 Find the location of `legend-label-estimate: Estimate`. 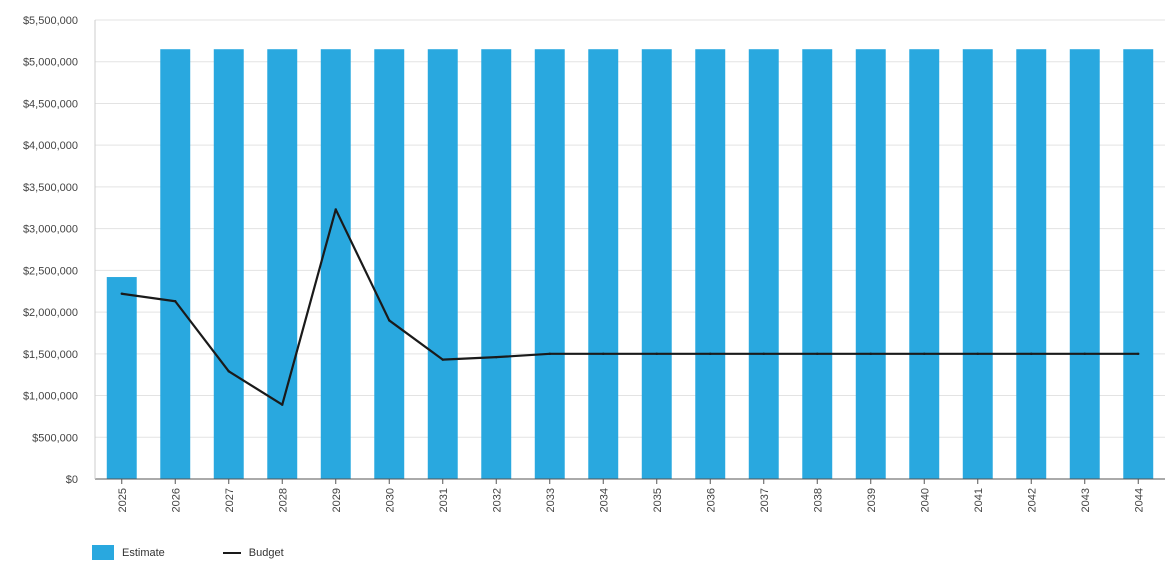

legend-label-estimate: Estimate is located at coordinates (143, 552).